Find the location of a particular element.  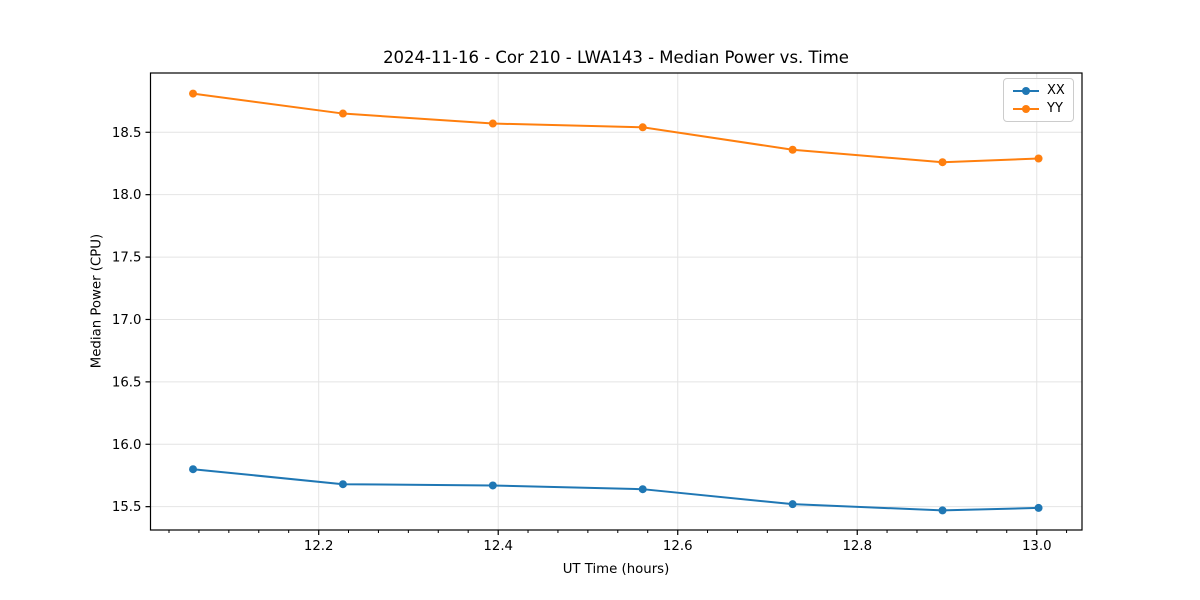

series-line-xx is located at coordinates (615, 490).